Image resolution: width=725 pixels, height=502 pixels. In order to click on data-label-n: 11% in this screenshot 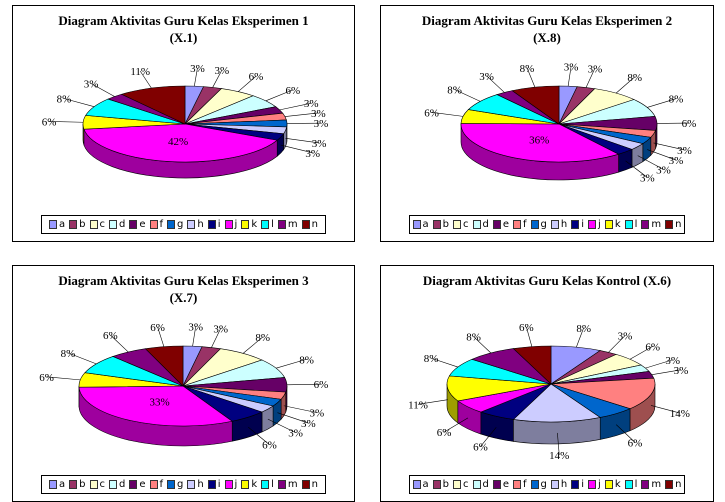, I will do `click(140, 72)`.